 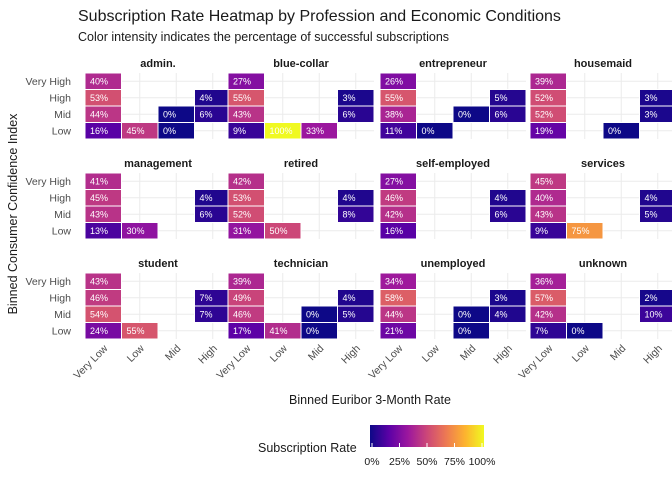 What do you see at coordinates (349, 214) in the screenshot?
I see `cell-value-label: 8%` at bounding box center [349, 214].